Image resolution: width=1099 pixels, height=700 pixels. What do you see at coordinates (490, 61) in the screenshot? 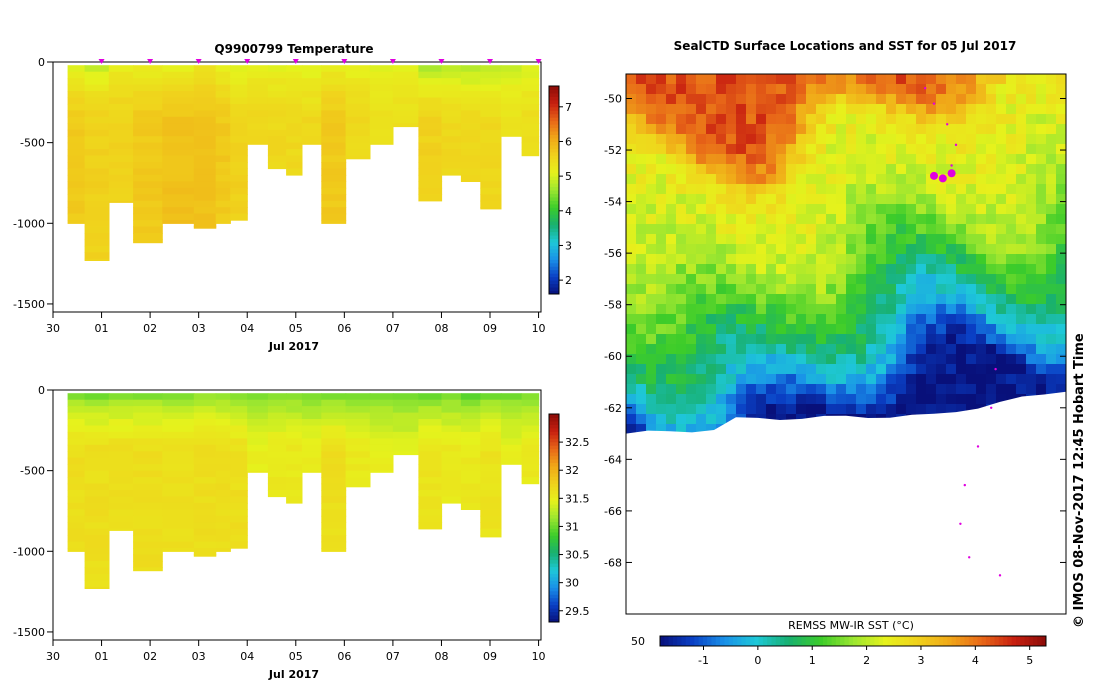
I see `profile-marker` at bounding box center [490, 61].